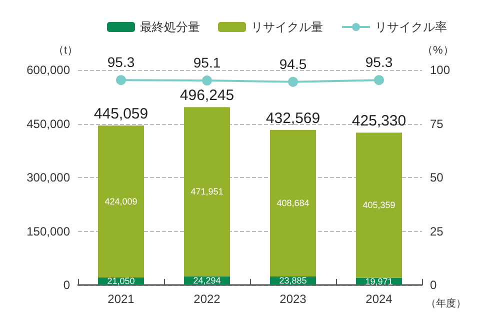 This screenshot has width=500, height=327. I want to click on x-tick-label: 2021, so click(121, 299).